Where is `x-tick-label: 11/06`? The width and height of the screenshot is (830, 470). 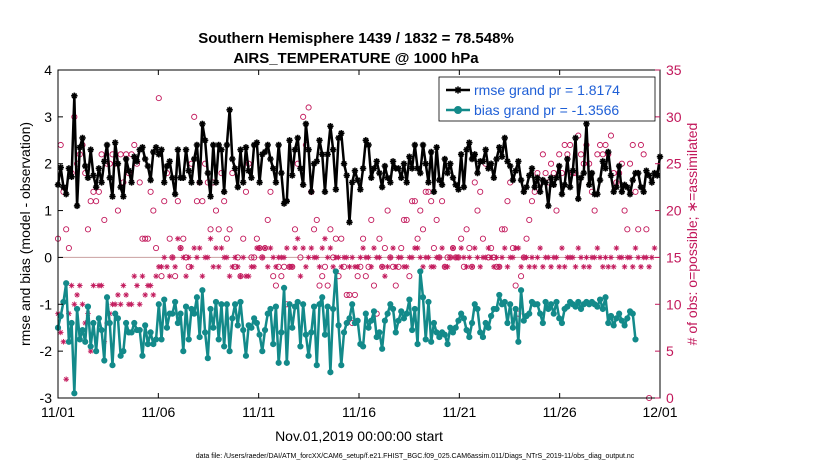 x-tick-label: 11/06 is located at coordinates (158, 412).